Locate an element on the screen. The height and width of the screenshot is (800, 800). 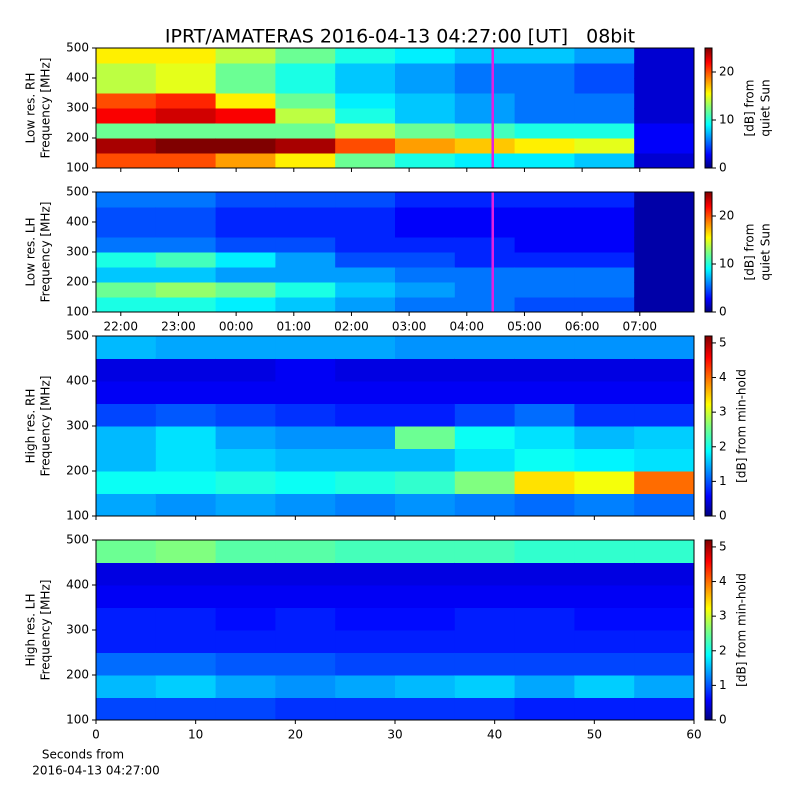
x-tick-label: 00:00 is located at coordinates (236, 327).